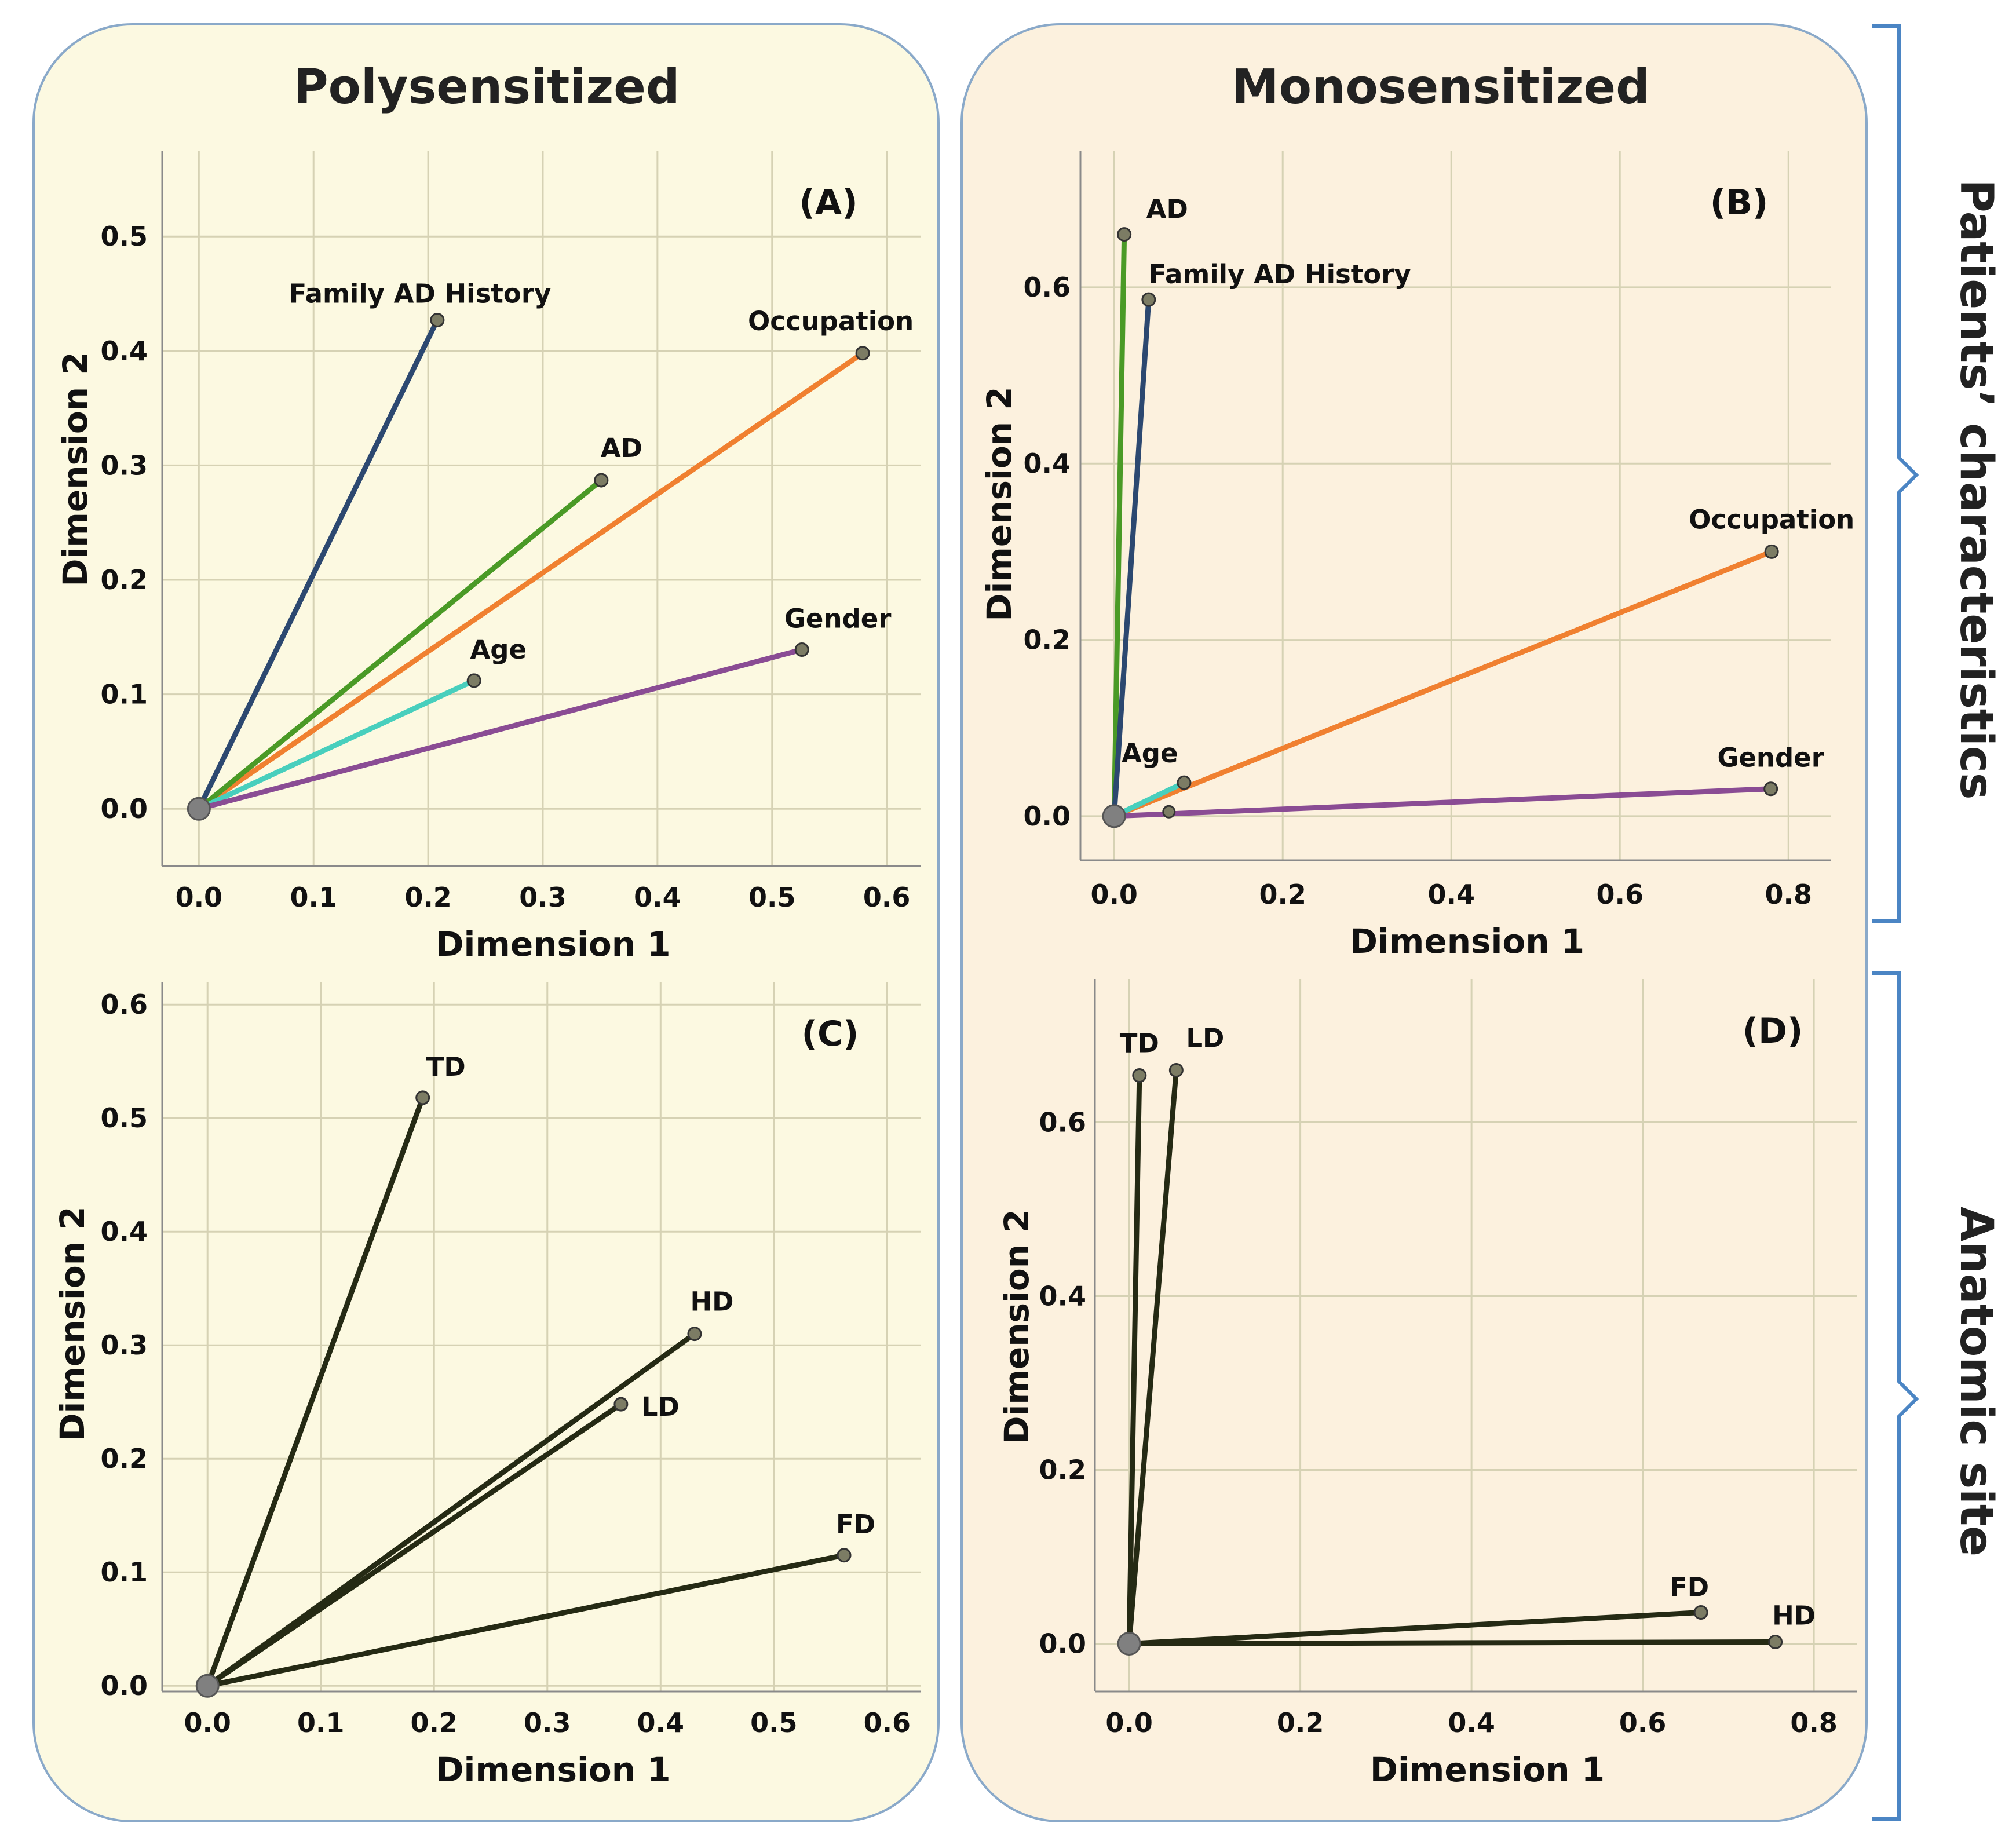  I want to click on row-label-patients-characteristics: Patients’ characteristics, so click(1976, 490).